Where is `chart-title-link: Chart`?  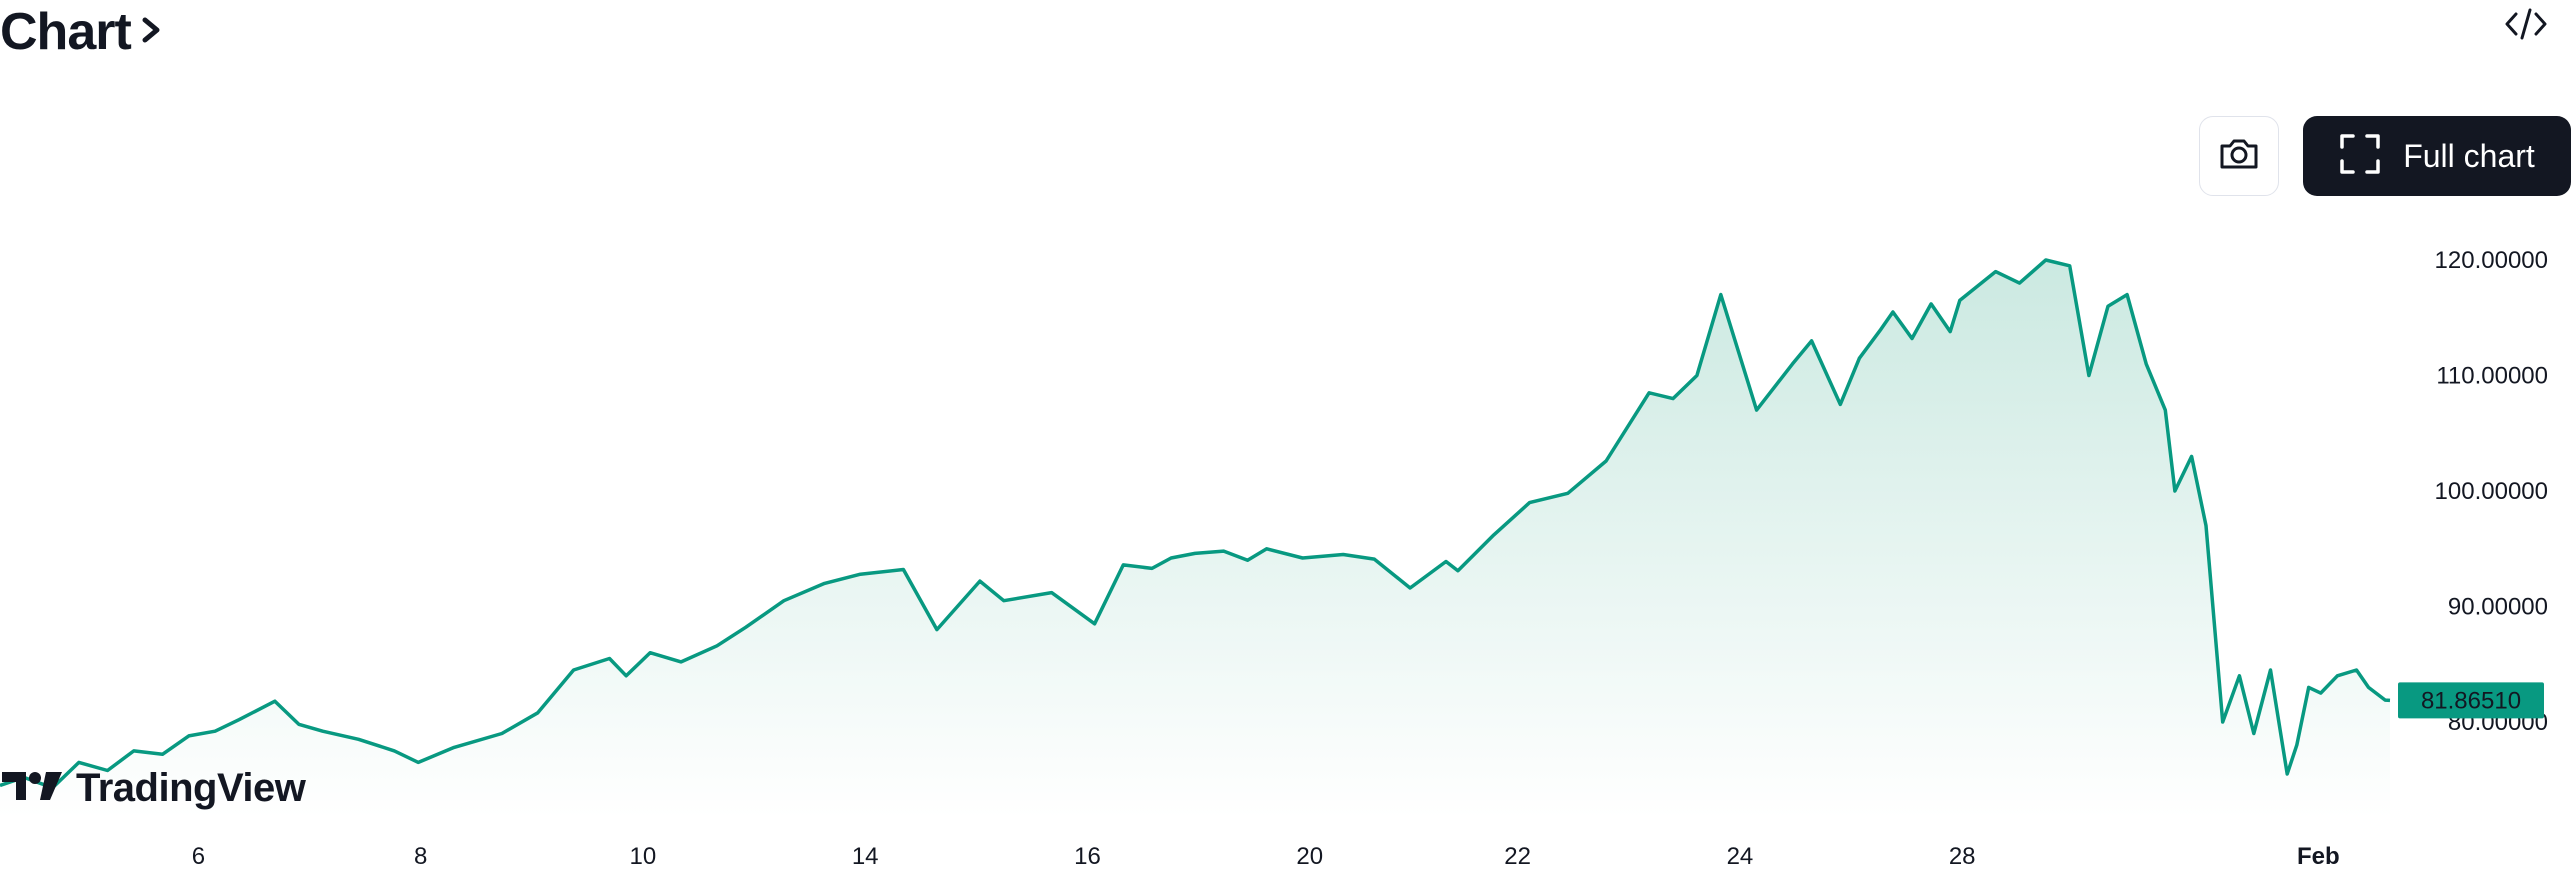 chart-title-link: Chart is located at coordinates (81, 32).